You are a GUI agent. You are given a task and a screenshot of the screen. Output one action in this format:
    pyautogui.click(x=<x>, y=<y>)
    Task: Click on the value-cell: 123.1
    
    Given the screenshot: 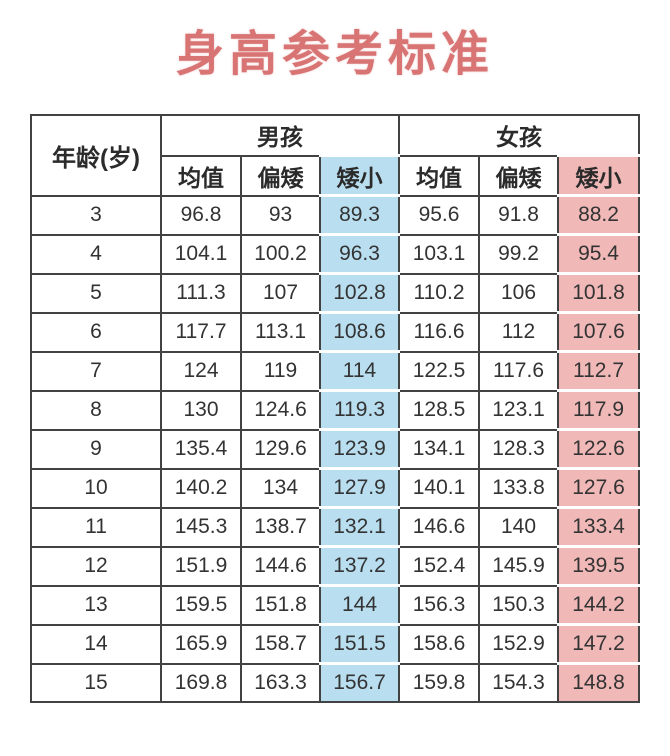 What is the action you would take?
    pyautogui.click(x=518, y=410)
    